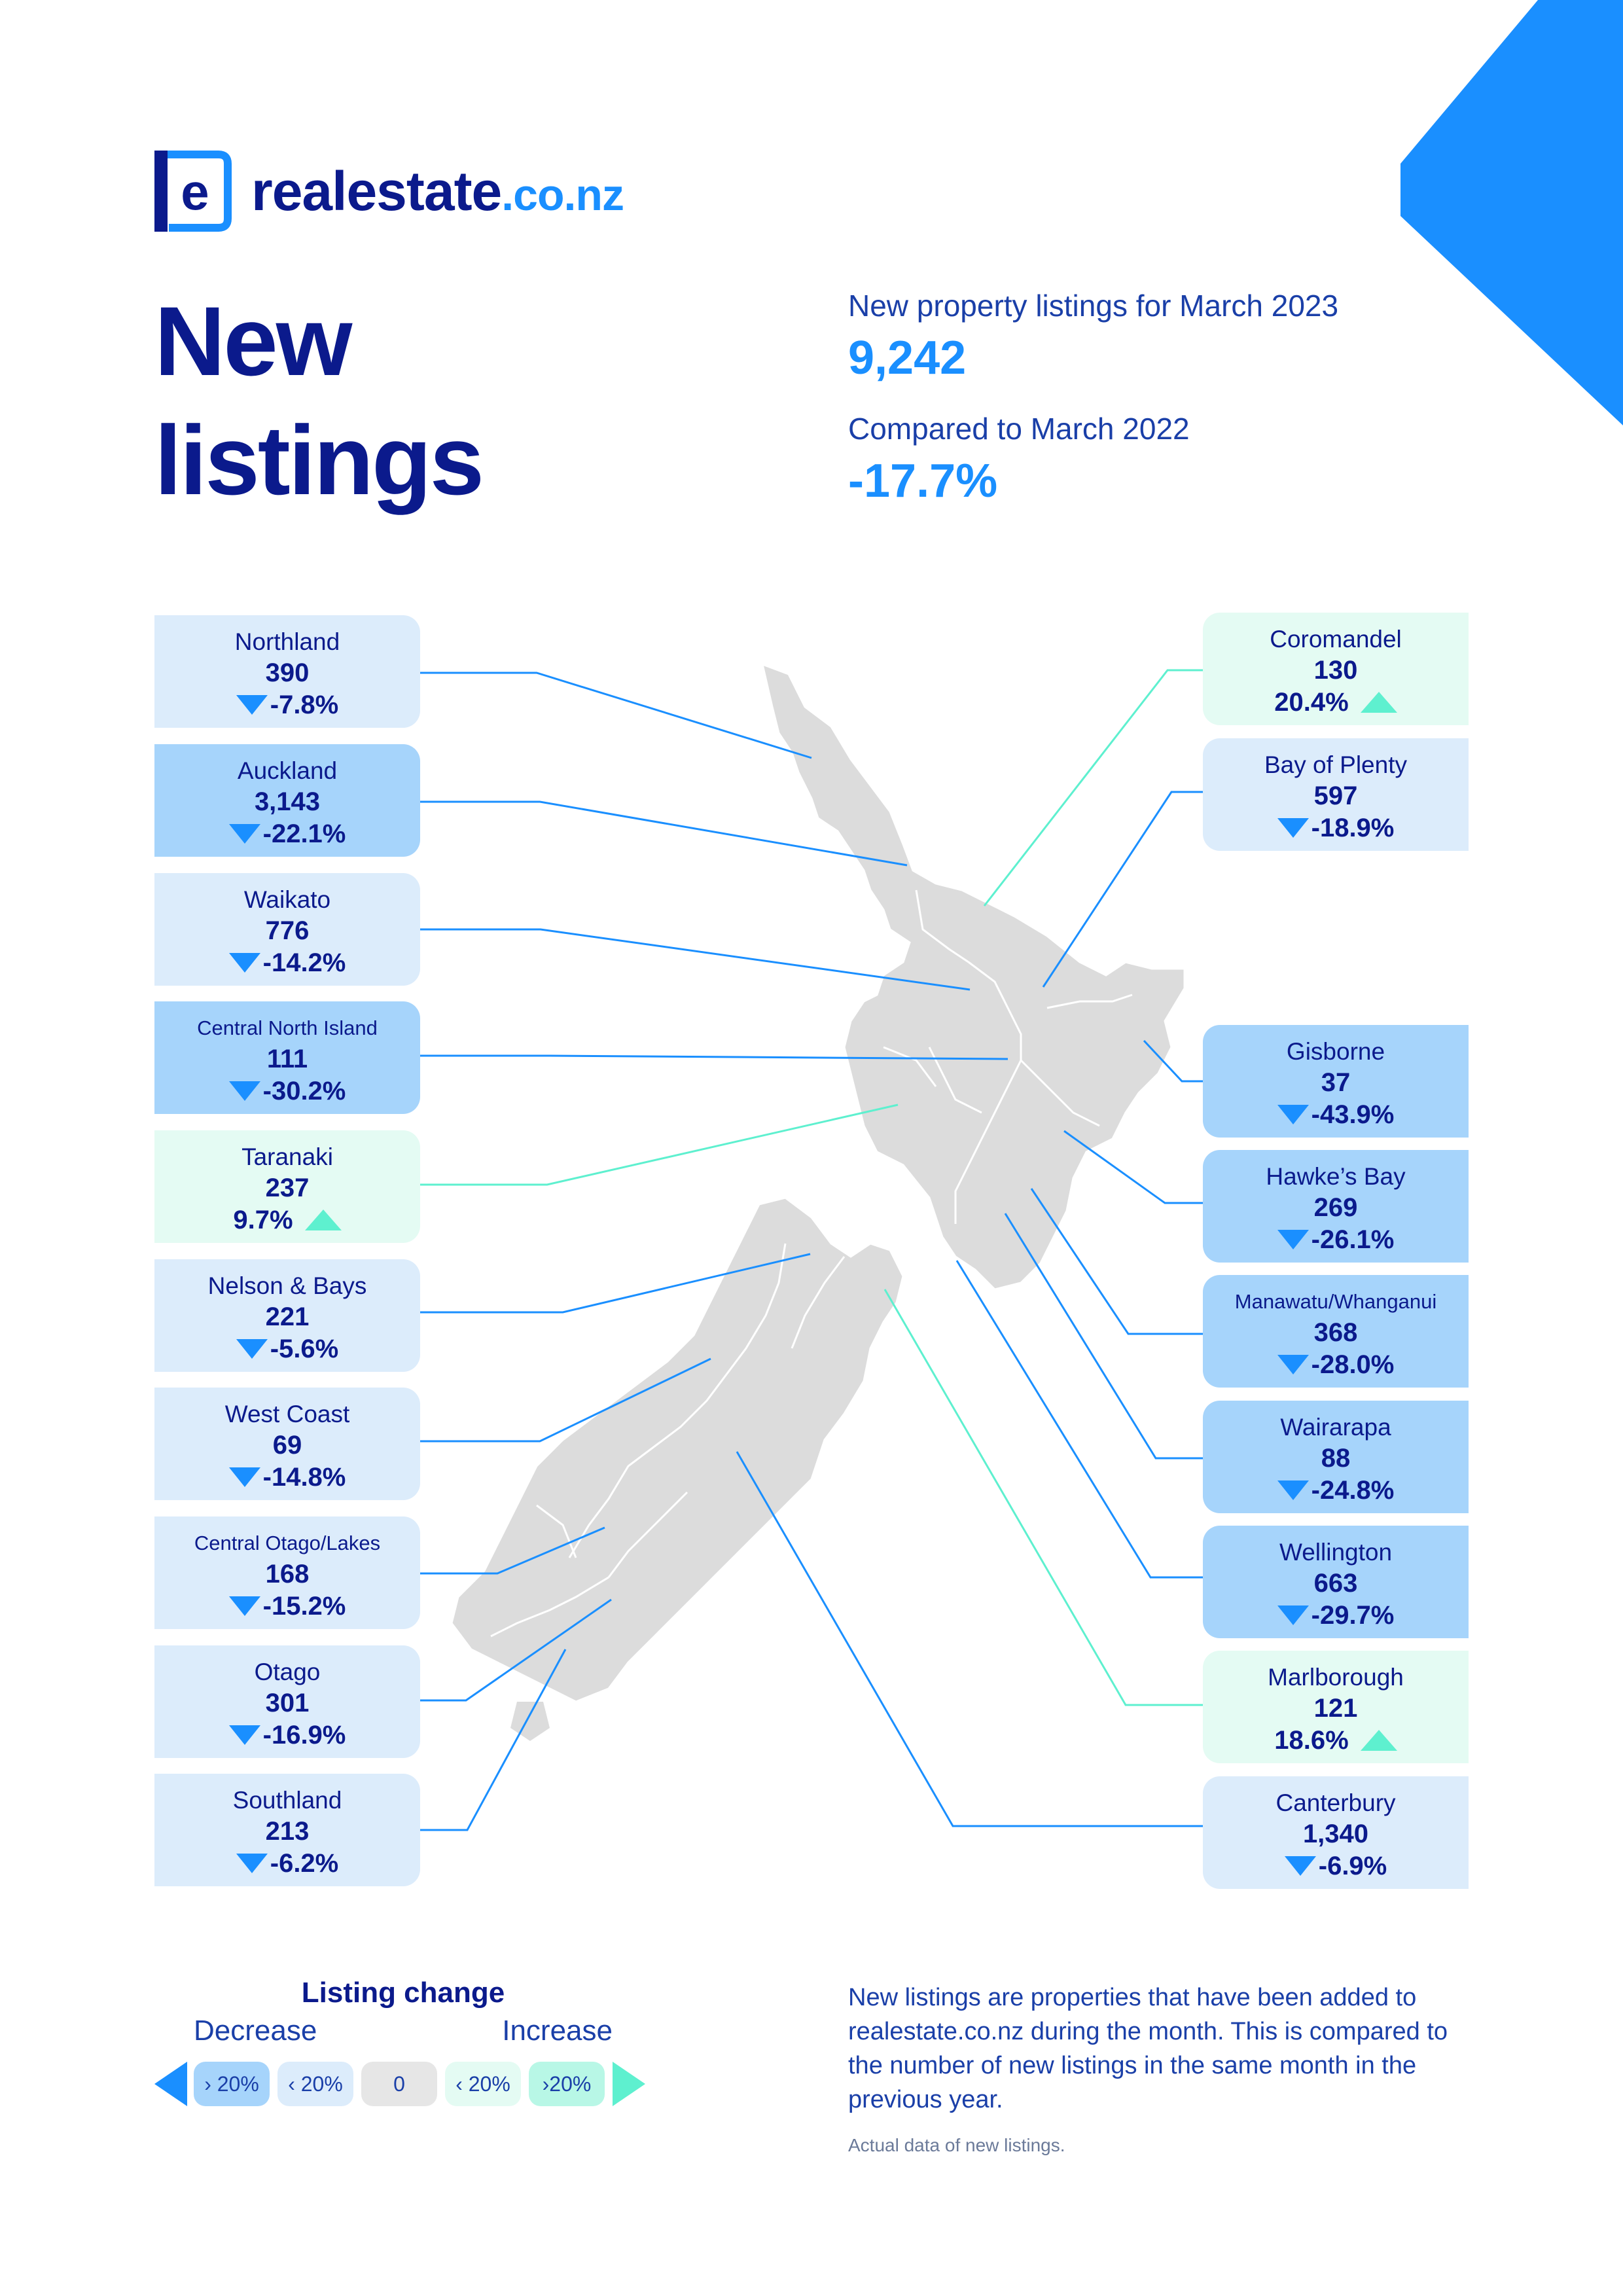 The height and width of the screenshot is (2296, 1623). Describe the element at coordinates (304, 962) in the screenshot. I see `region-change-value: -14.2%` at that location.